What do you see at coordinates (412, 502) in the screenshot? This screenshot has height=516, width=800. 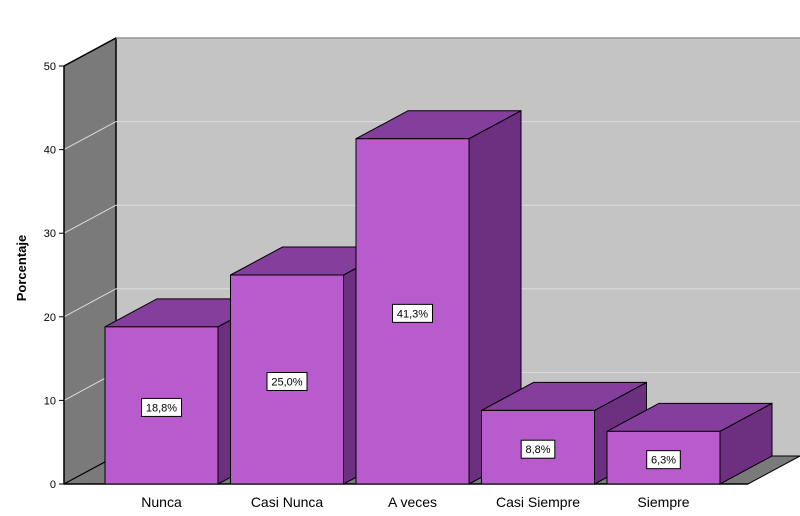 I see `category-label: A veces` at bounding box center [412, 502].